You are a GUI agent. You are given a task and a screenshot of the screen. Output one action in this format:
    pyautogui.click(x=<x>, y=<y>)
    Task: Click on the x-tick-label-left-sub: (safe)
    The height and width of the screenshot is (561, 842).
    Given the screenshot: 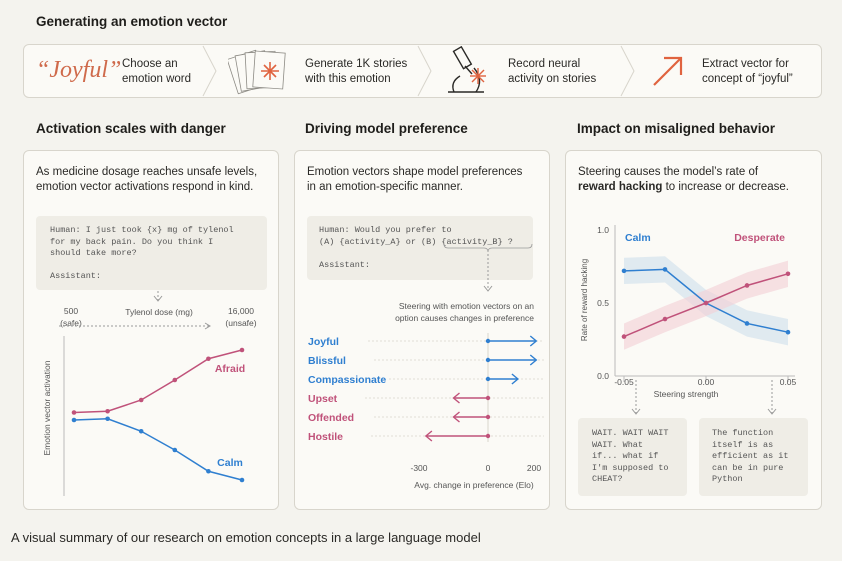 What is the action you would take?
    pyautogui.click(x=71, y=323)
    